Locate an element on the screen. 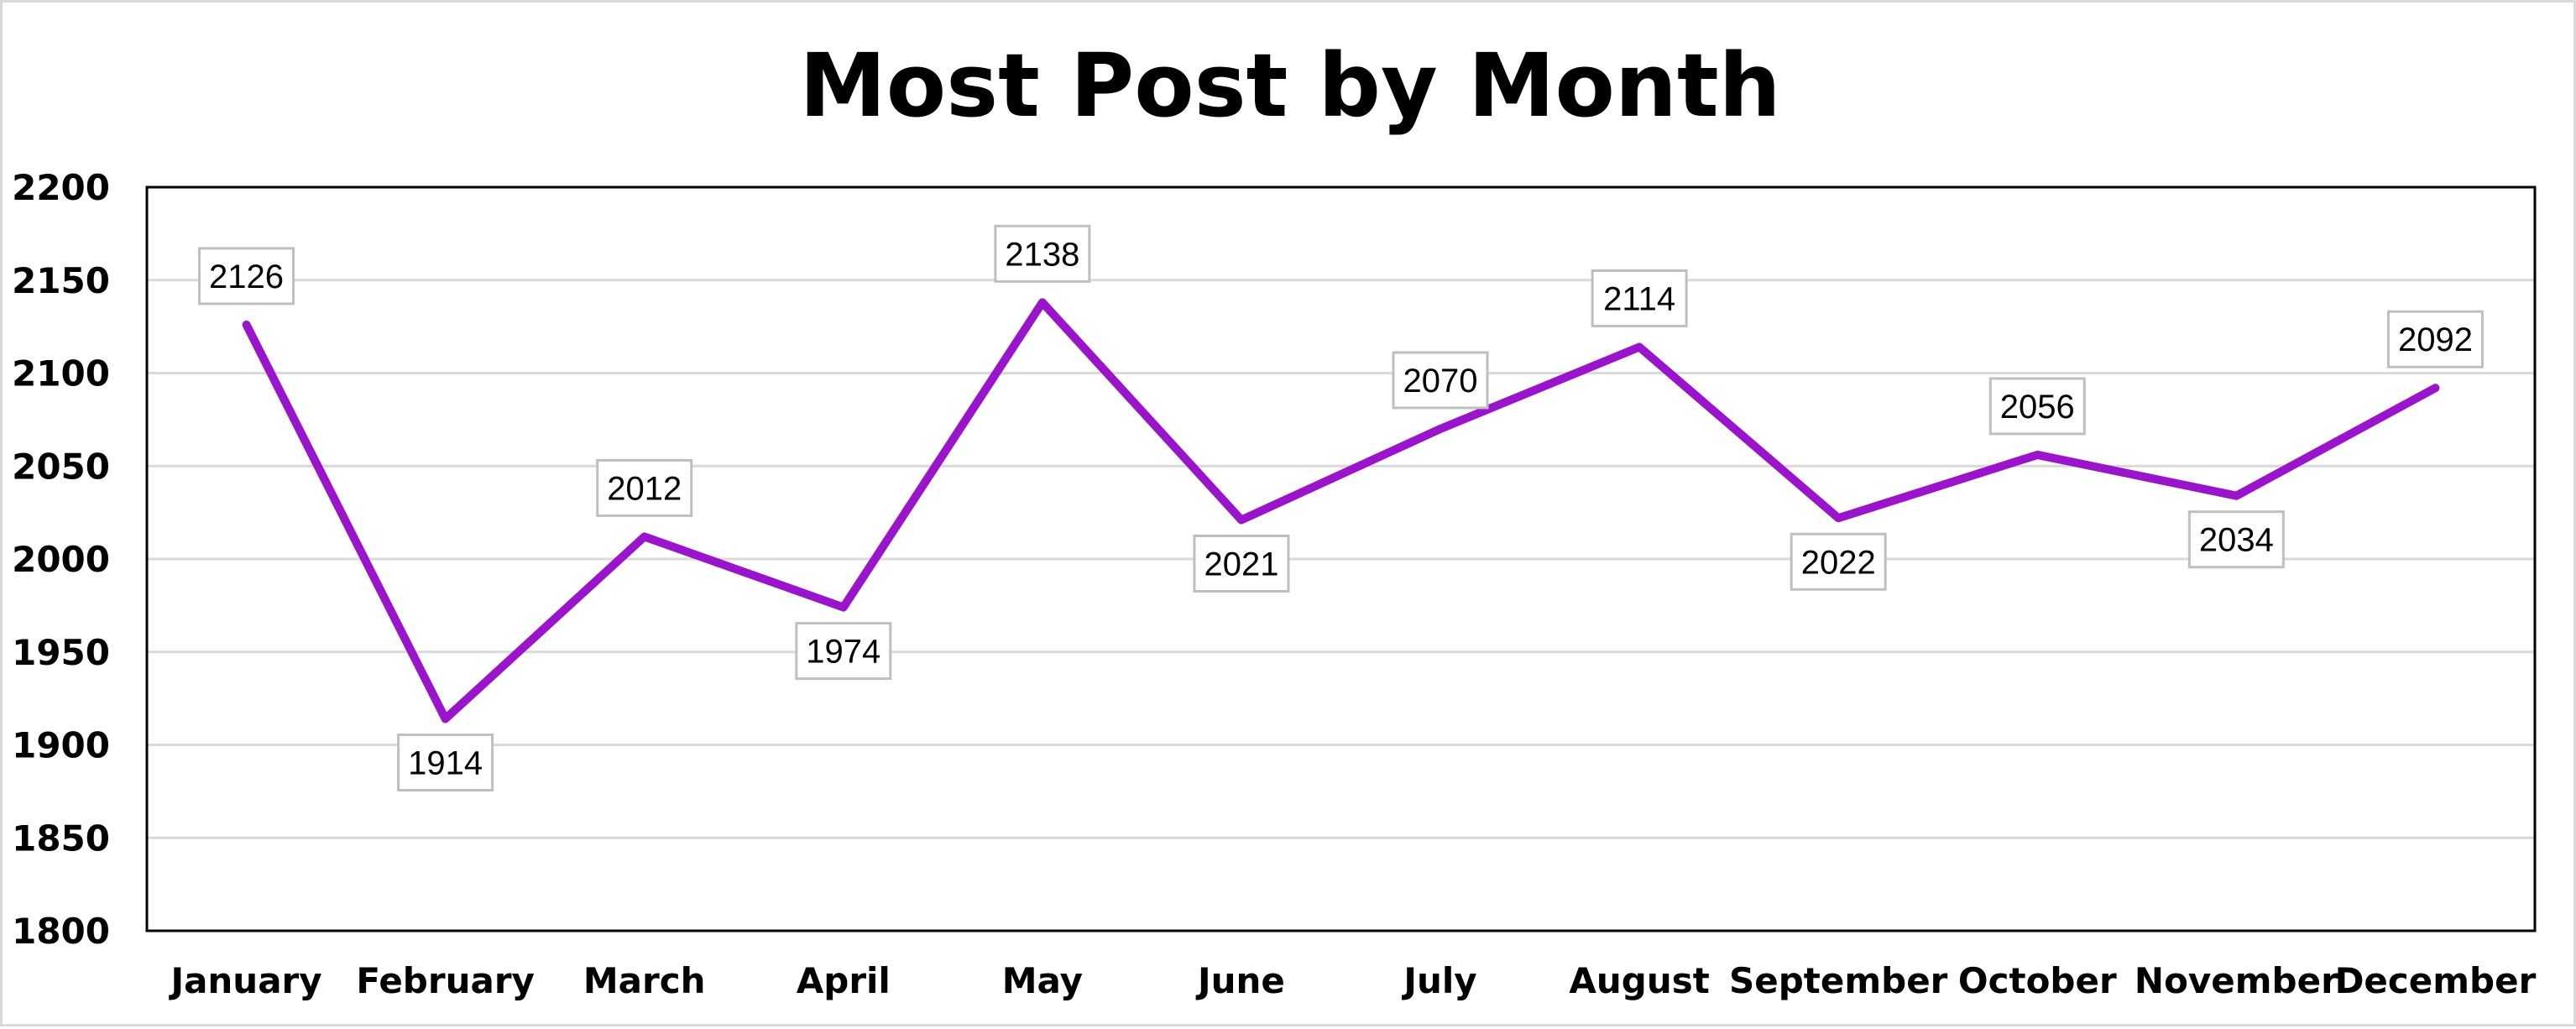  data-label-text: 2021 is located at coordinates (1241, 564).